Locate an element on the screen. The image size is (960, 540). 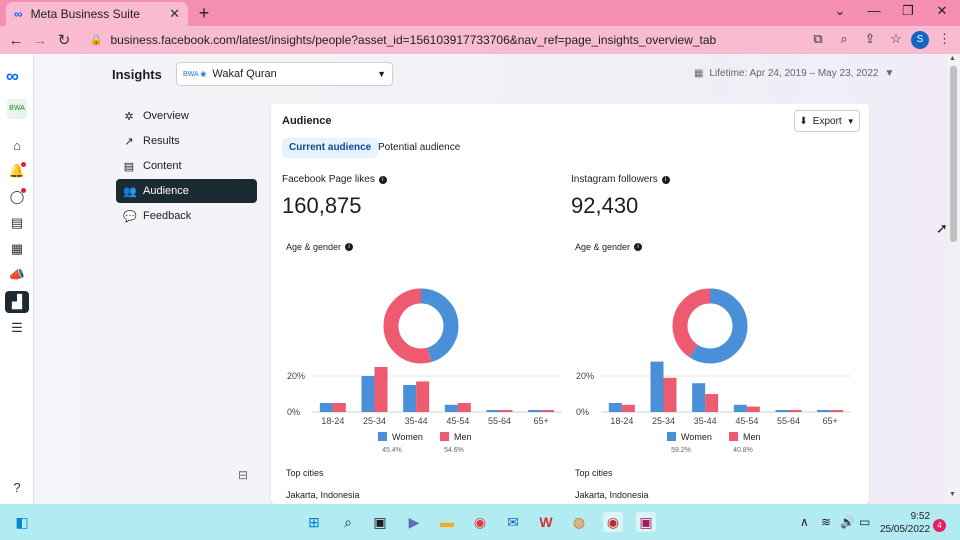
notification-badge: 4 is located at coordinates (939, 525).